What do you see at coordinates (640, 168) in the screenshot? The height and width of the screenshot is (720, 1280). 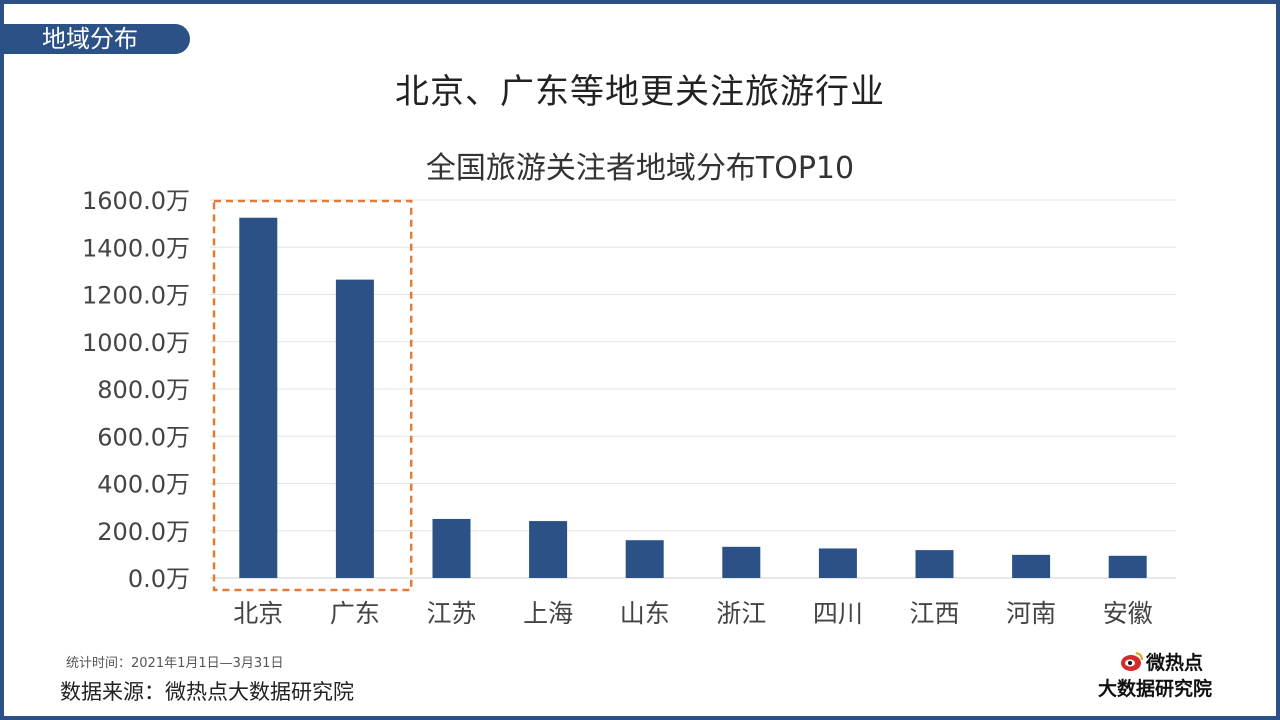 I see `chart-title: 全国旅游关注者地域分布TOP10` at bounding box center [640, 168].